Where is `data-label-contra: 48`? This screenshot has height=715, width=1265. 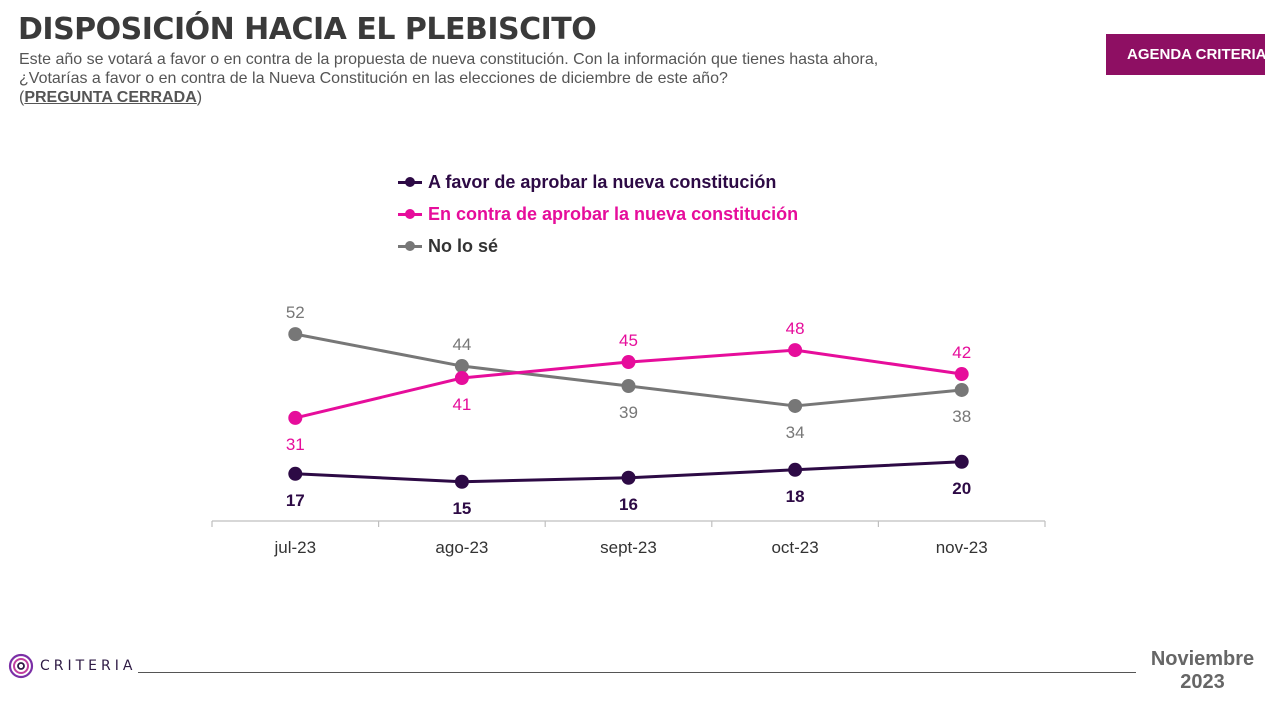
data-label-contra: 48 is located at coordinates (795, 328).